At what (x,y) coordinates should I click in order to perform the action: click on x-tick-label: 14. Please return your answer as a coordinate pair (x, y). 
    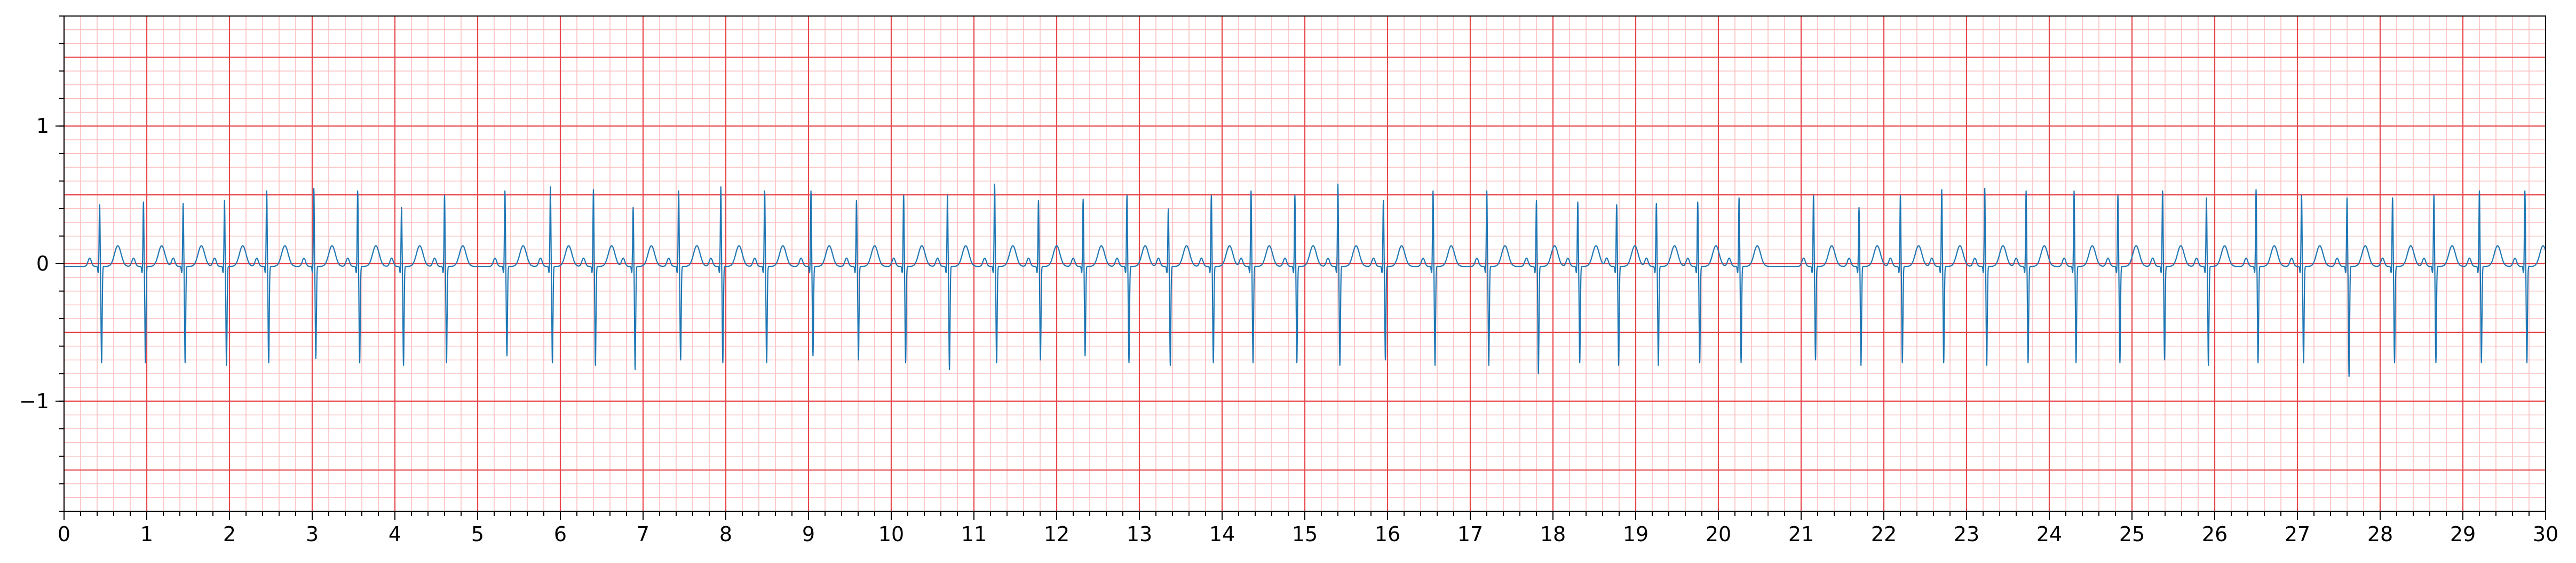
    Looking at the image, I should click on (1222, 534).